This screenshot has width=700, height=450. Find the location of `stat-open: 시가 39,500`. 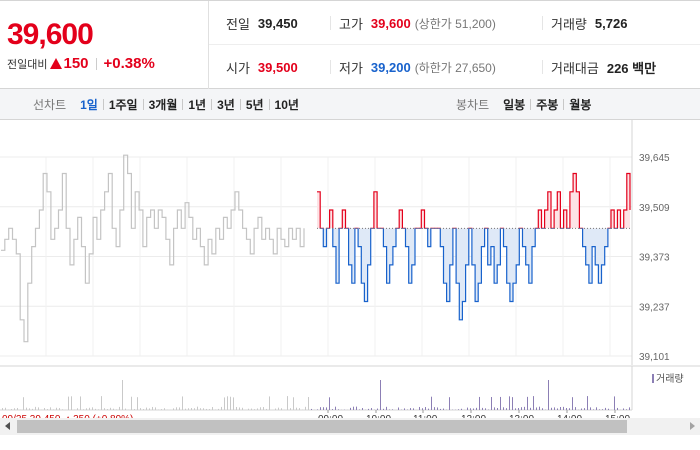

stat-open: 시가 39,500 is located at coordinates (262, 67).